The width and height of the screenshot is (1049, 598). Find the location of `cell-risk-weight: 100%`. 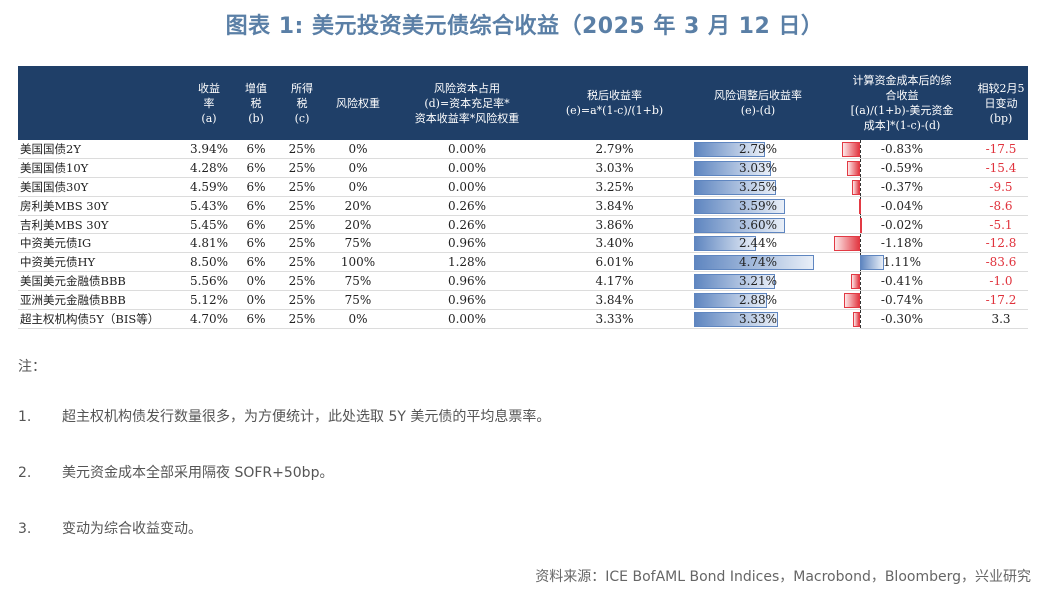

cell-risk-weight: 100% is located at coordinates (358, 262).